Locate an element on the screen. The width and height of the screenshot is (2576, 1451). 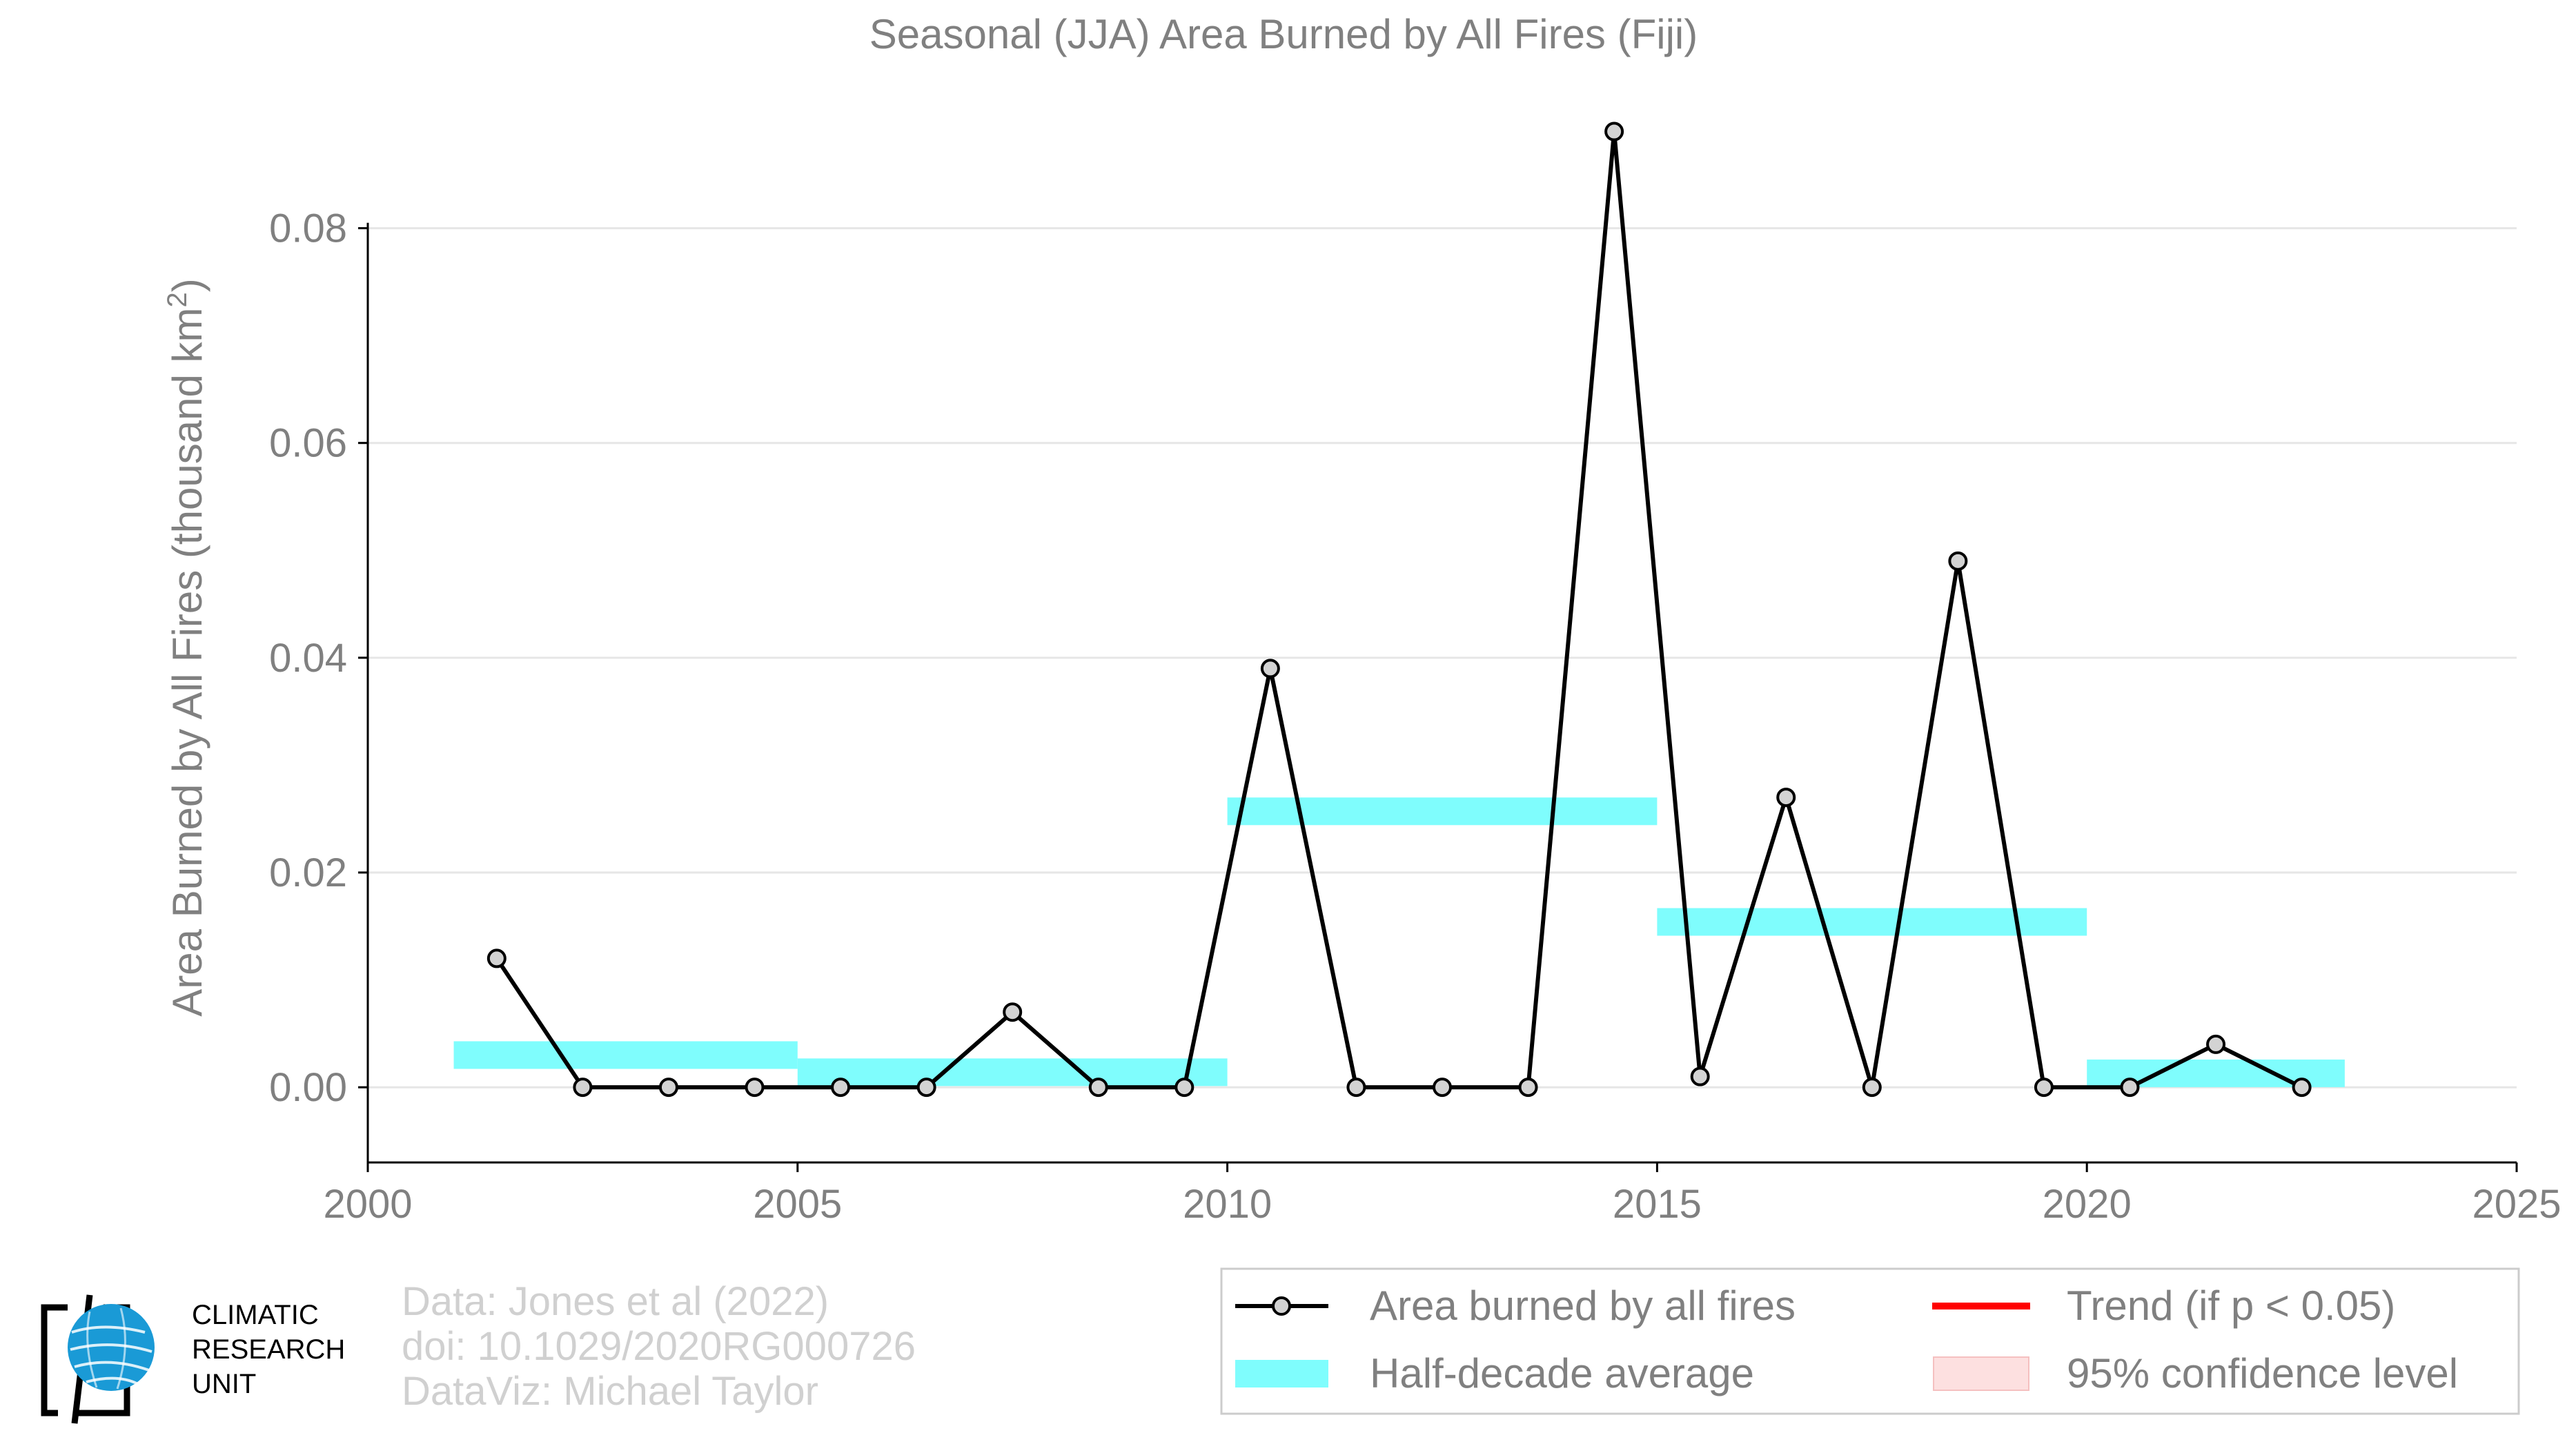
y-tick-label: 0.06 is located at coordinates (308, 443).